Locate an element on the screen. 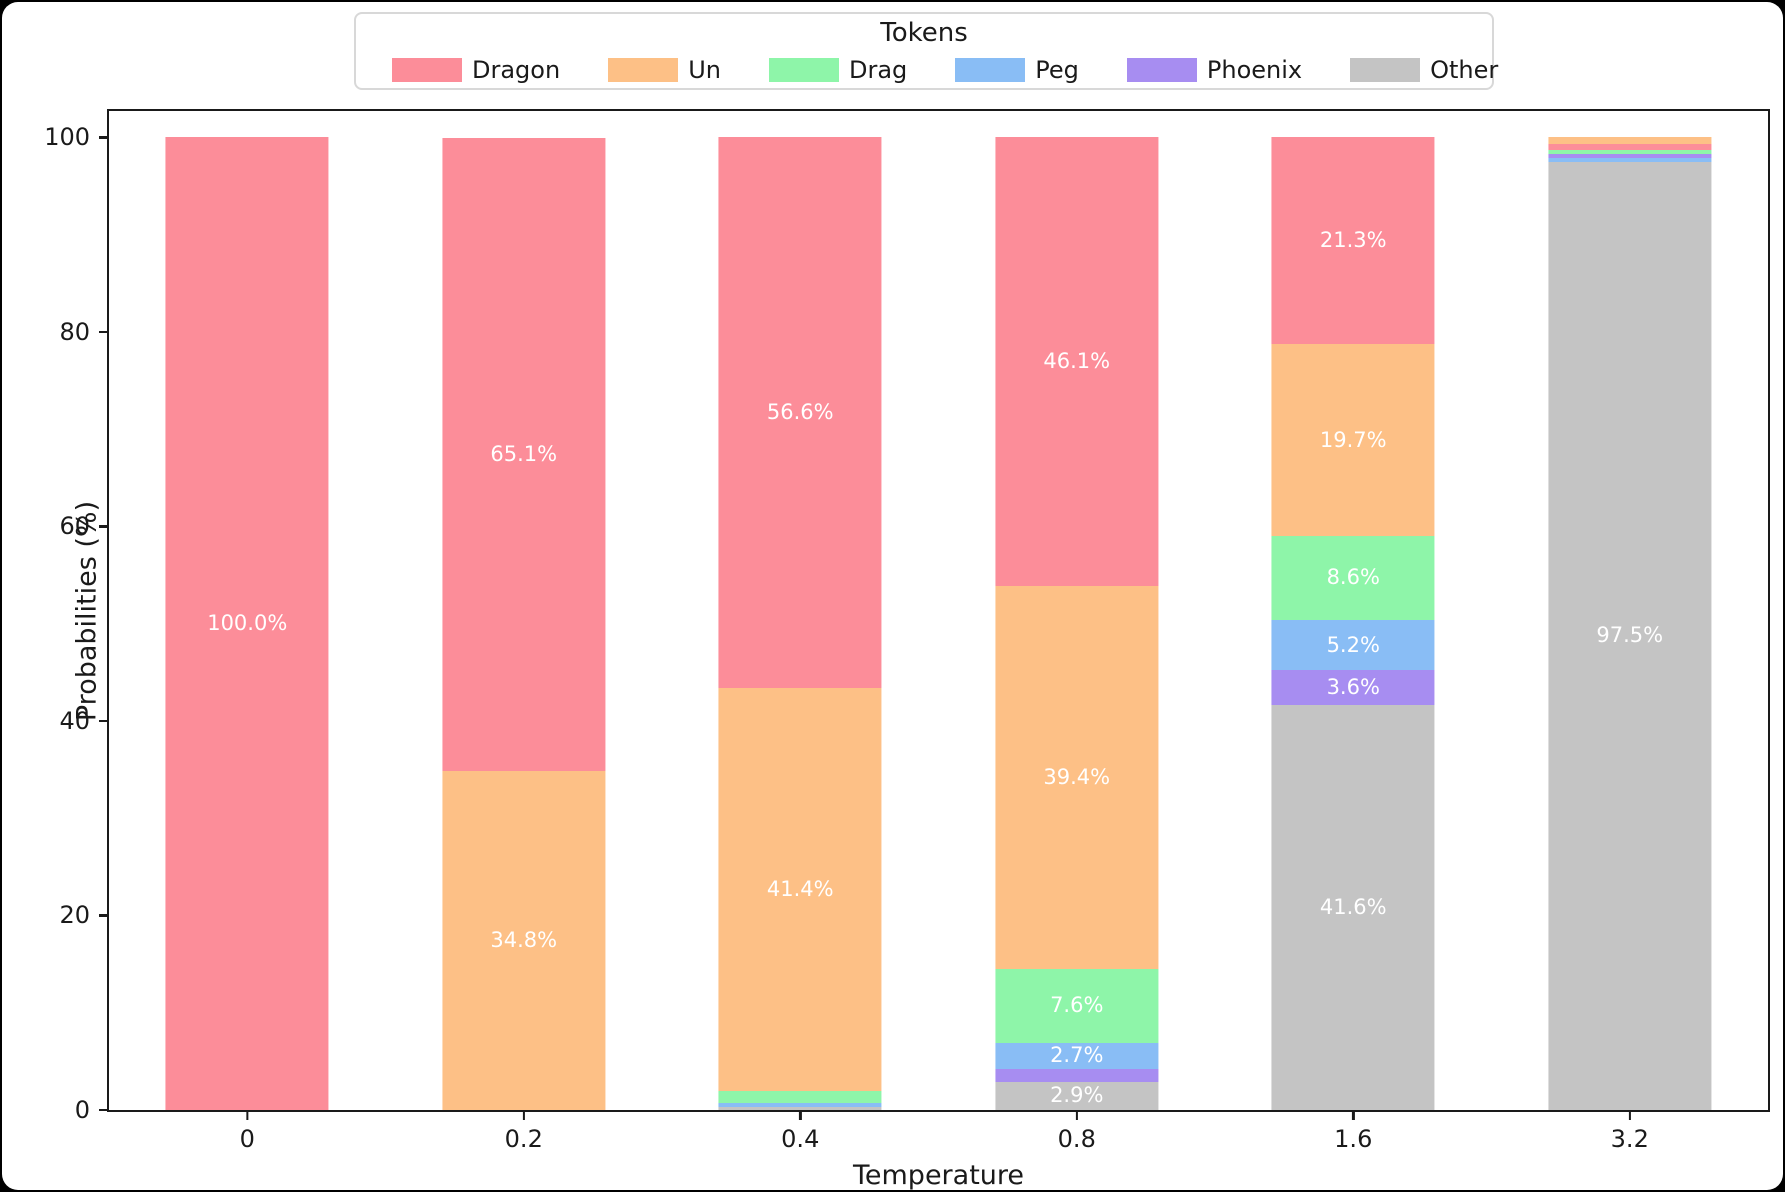 The width and height of the screenshot is (1785, 1192). x-tick-0.8: 0.8 is located at coordinates (1077, 1130).